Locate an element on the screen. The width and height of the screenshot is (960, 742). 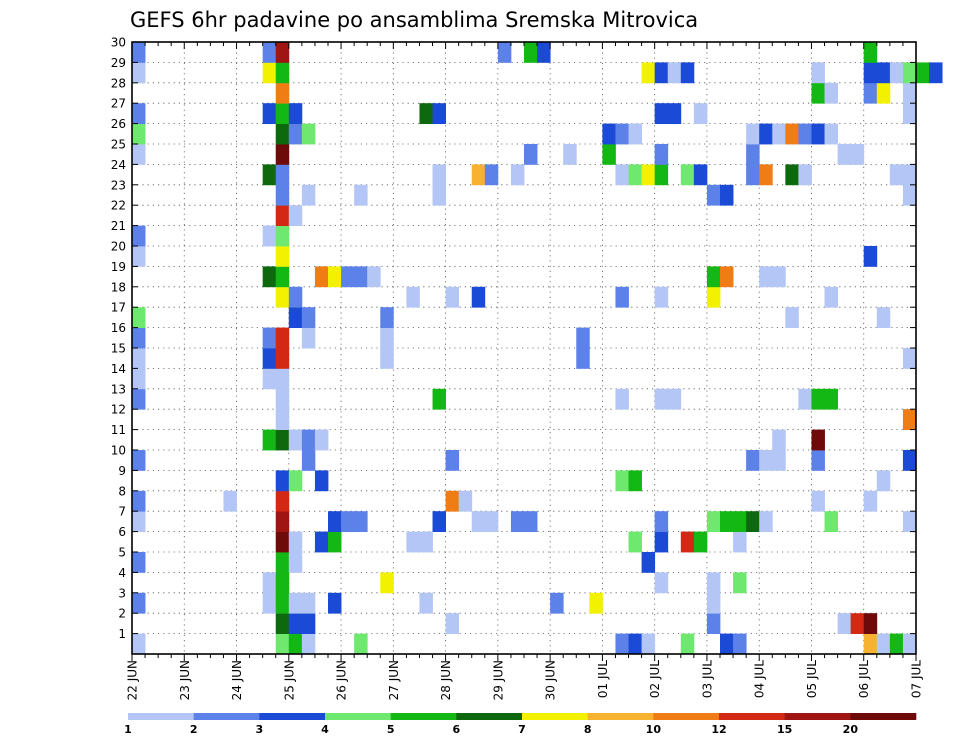
colorbar-label: 15 is located at coordinates (784, 729).